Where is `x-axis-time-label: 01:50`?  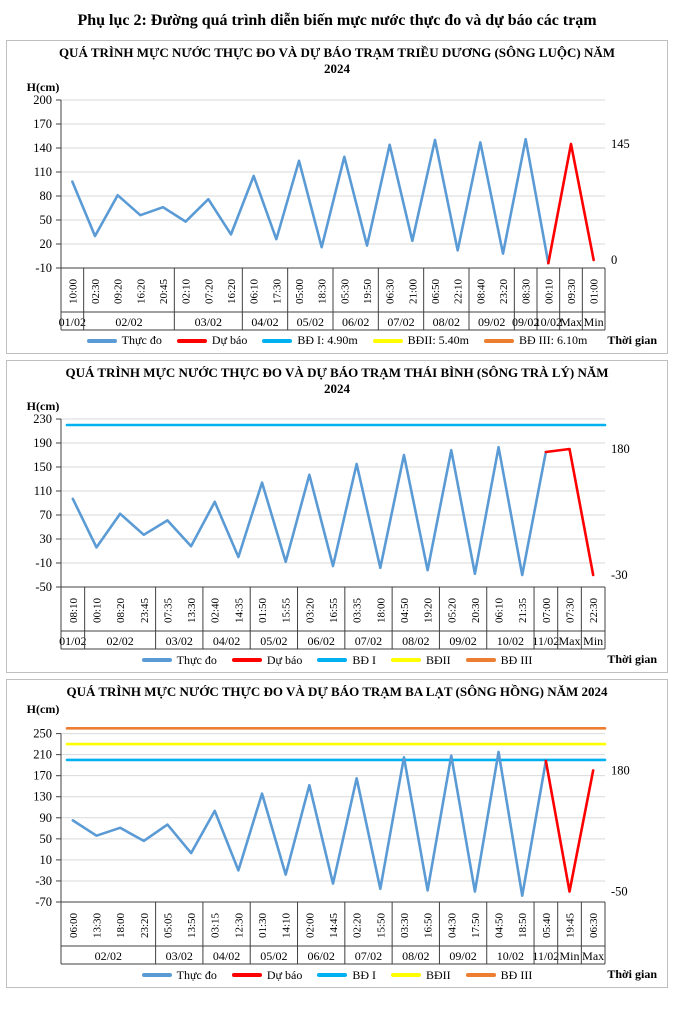 x-axis-time-label: 01:50 is located at coordinates (263, 610).